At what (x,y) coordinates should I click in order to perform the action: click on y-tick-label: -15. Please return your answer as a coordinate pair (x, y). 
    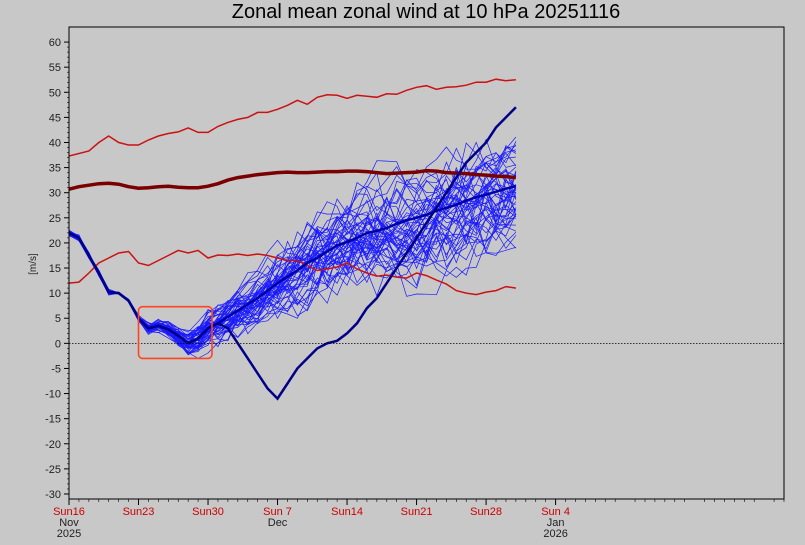
    Looking at the image, I should click on (53, 420).